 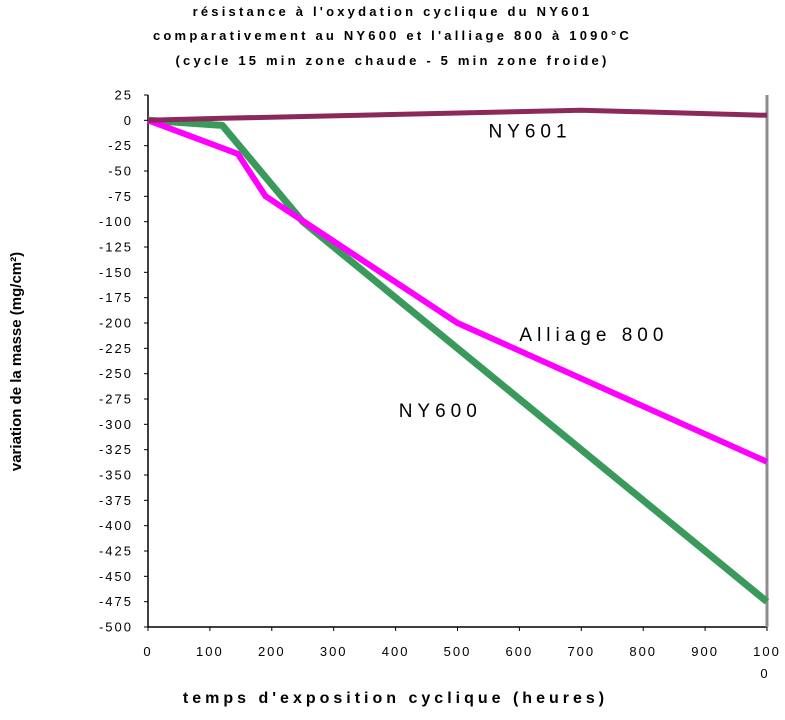 What do you see at coordinates (116, 247) in the screenshot?
I see `y-tick-label: -125` at bounding box center [116, 247].